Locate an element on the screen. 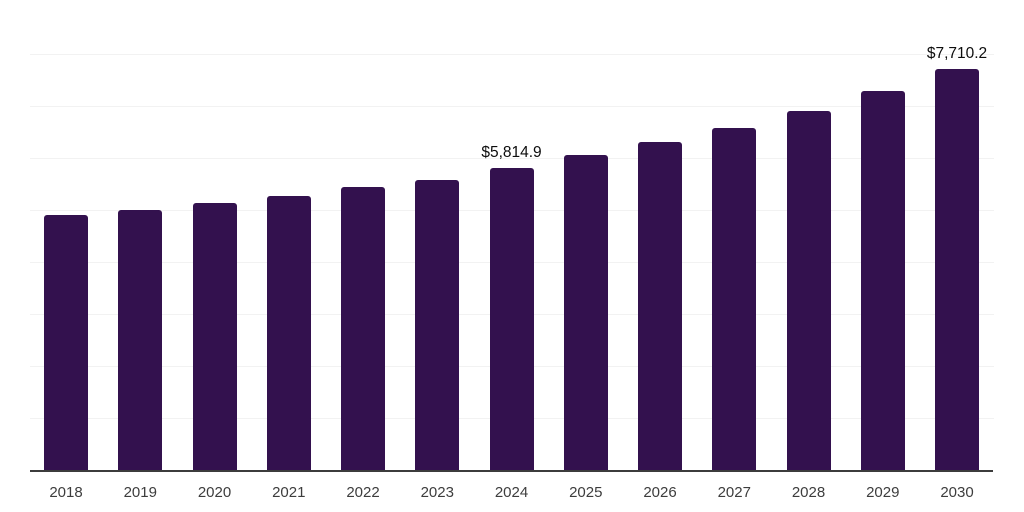 The width and height of the screenshot is (1024, 512). x-axis-tick-label-2028: 2028 is located at coordinates (808, 492).